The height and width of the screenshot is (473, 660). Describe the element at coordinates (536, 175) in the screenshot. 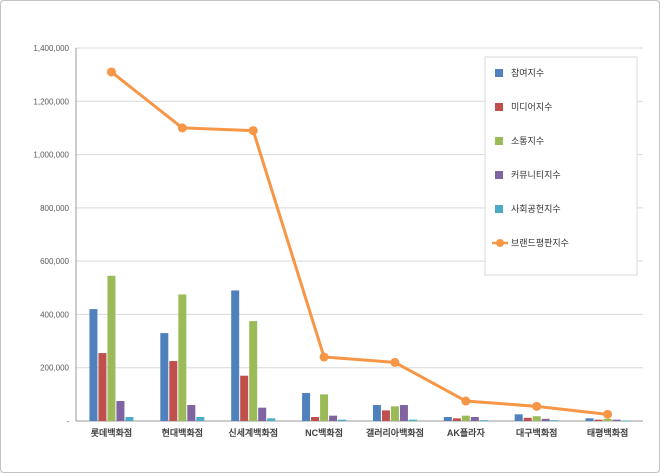

I see `legend-label: 커뮤니티지수` at that location.